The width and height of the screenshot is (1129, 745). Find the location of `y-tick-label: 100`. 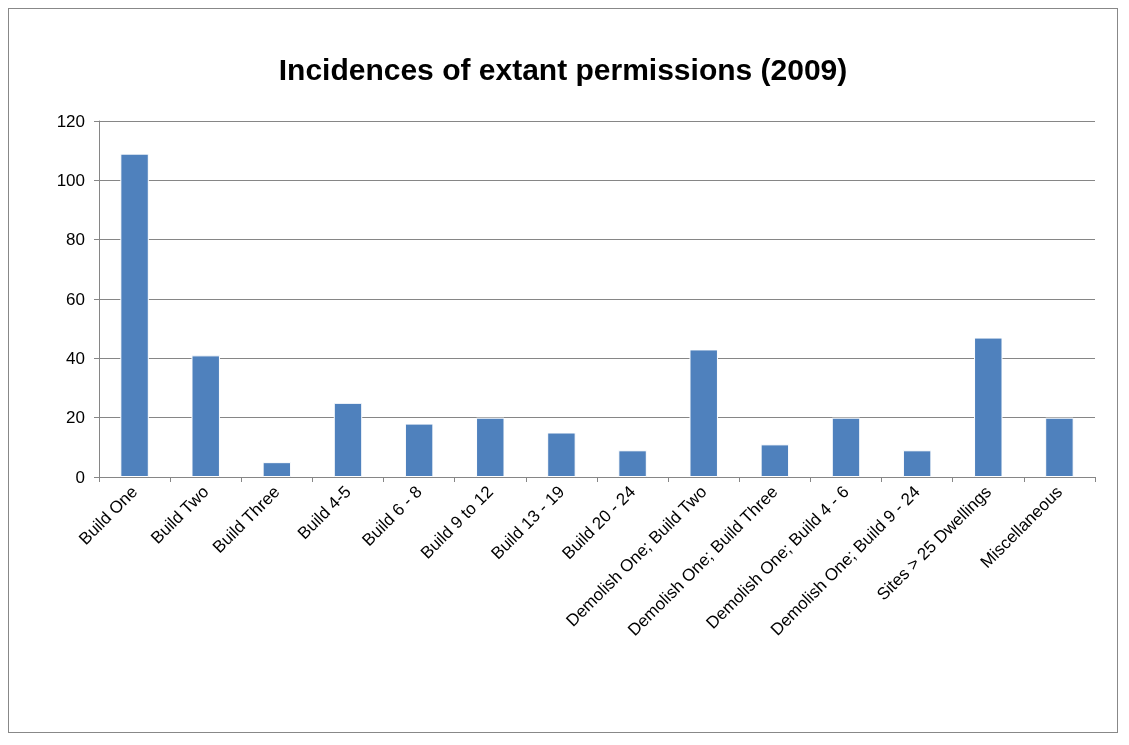

y-tick-label: 100 is located at coordinates (70, 180).